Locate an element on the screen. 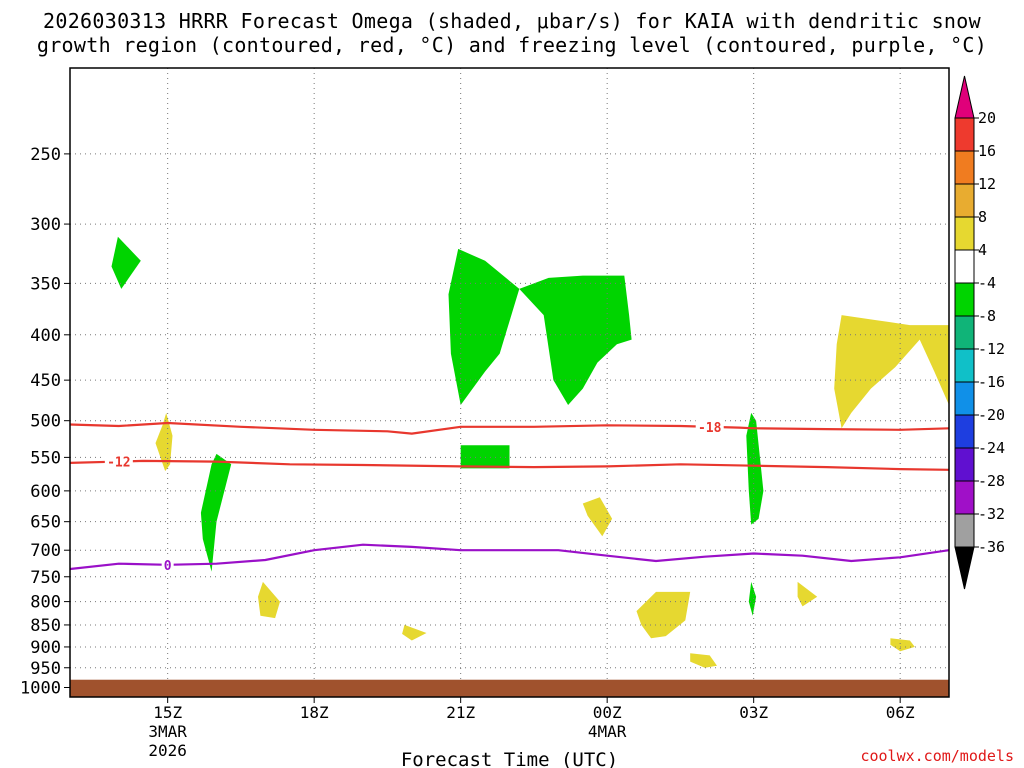 This screenshot has height=768, width=1024. contour-dgz_-12 is located at coordinates (509, 465).